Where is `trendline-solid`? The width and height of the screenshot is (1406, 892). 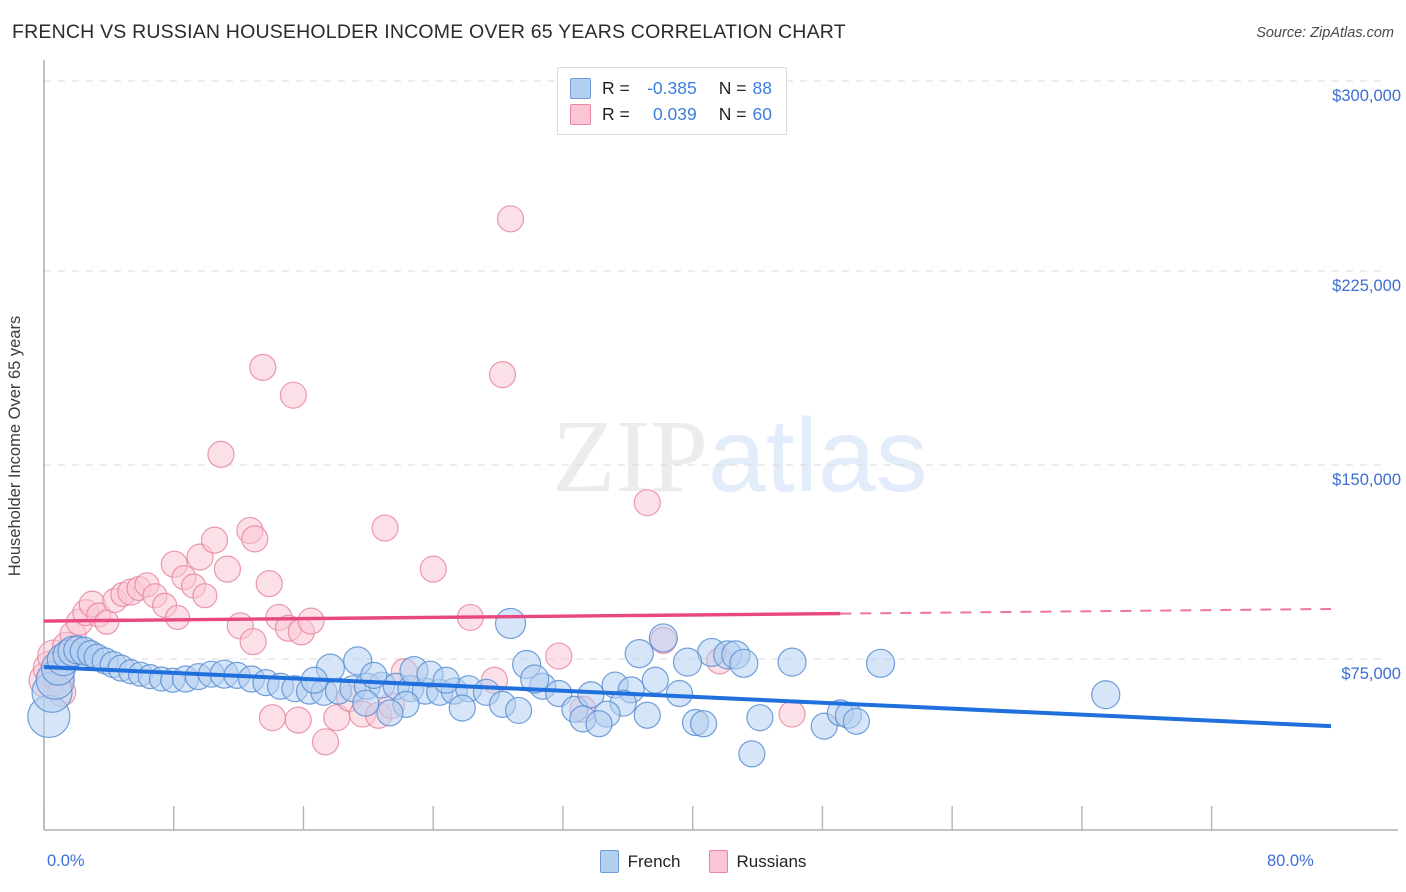
trendline-solid is located at coordinates (687, 696).